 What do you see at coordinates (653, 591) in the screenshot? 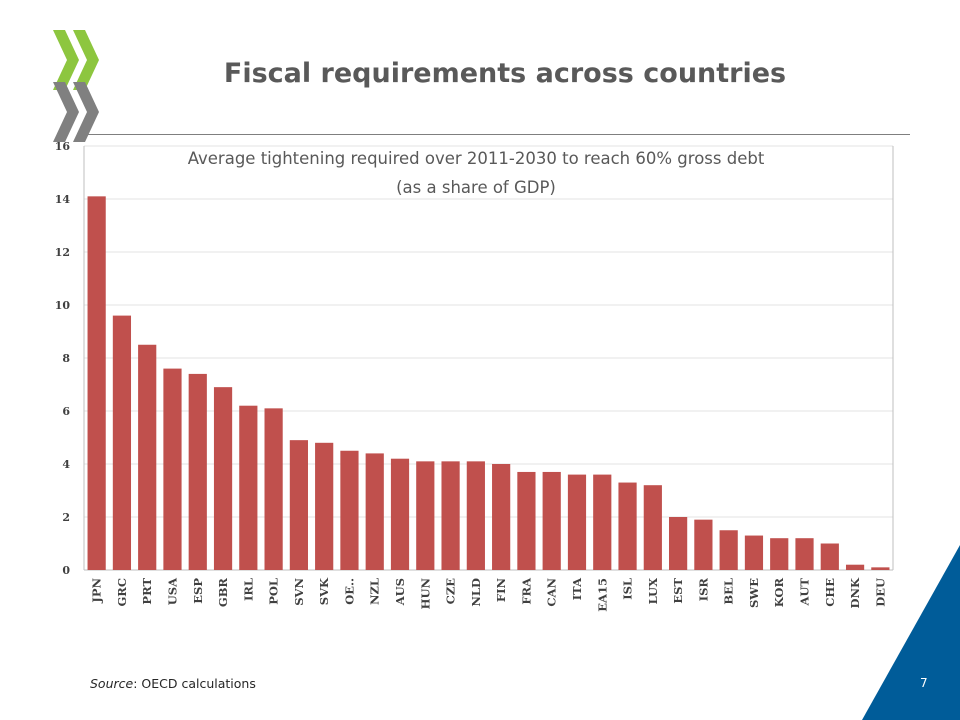
I see `x-tick-label: LUX` at bounding box center [653, 591].